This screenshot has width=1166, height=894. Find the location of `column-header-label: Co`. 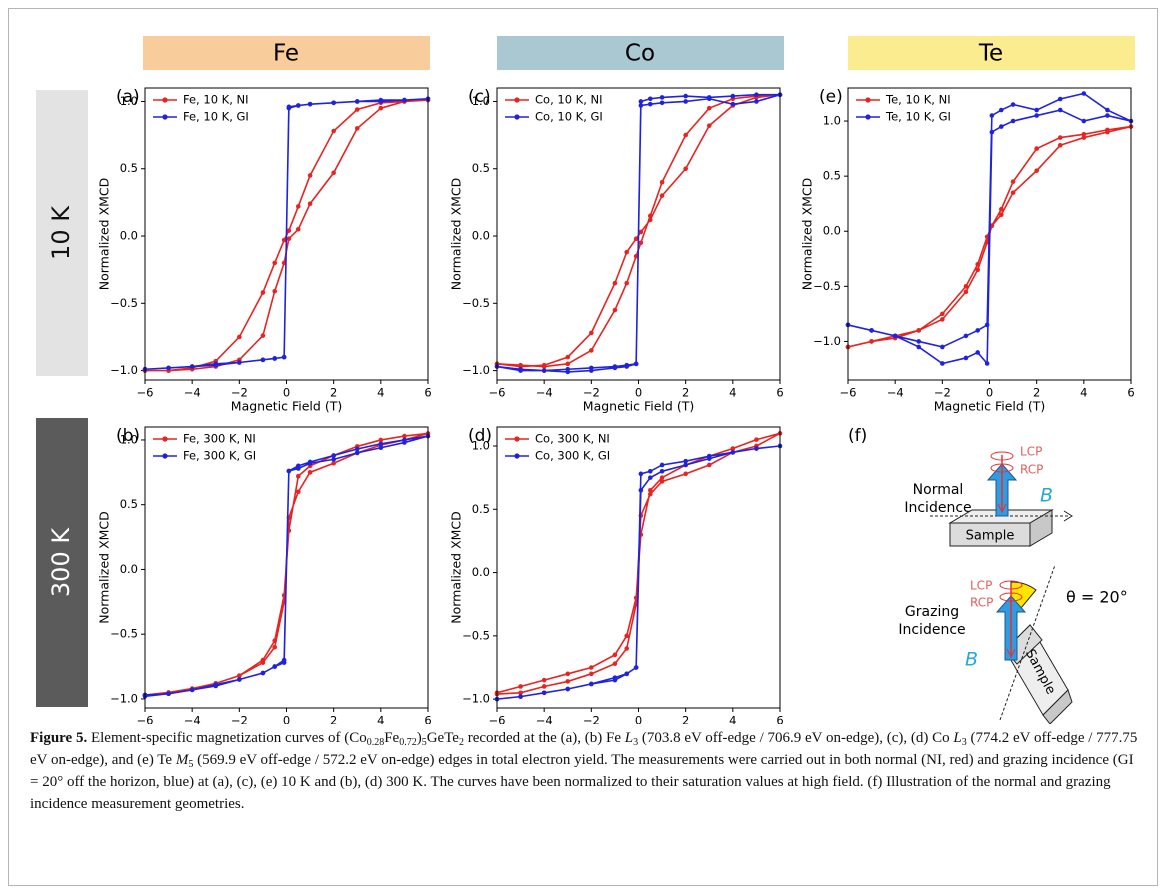

column-header-label: Co is located at coordinates (640, 54).